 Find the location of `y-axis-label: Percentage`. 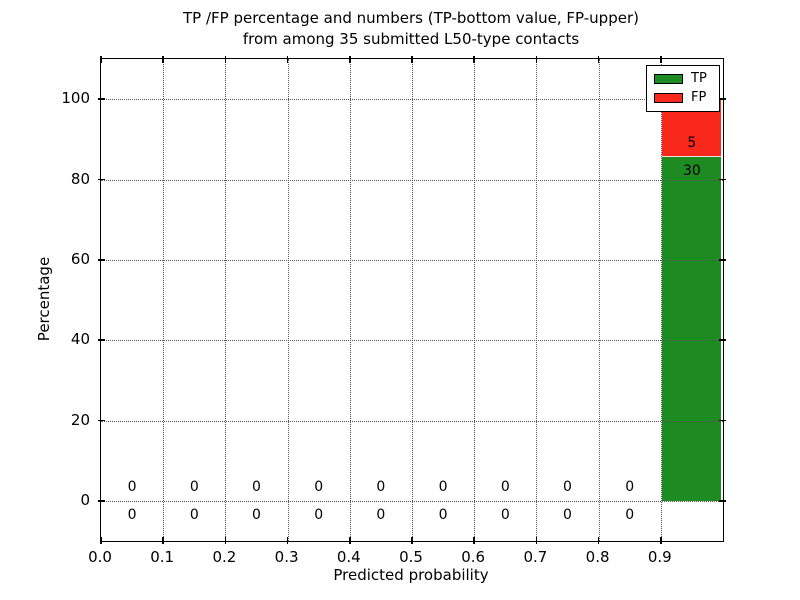

y-axis-label: Percentage is located at coordinates (44, 299).